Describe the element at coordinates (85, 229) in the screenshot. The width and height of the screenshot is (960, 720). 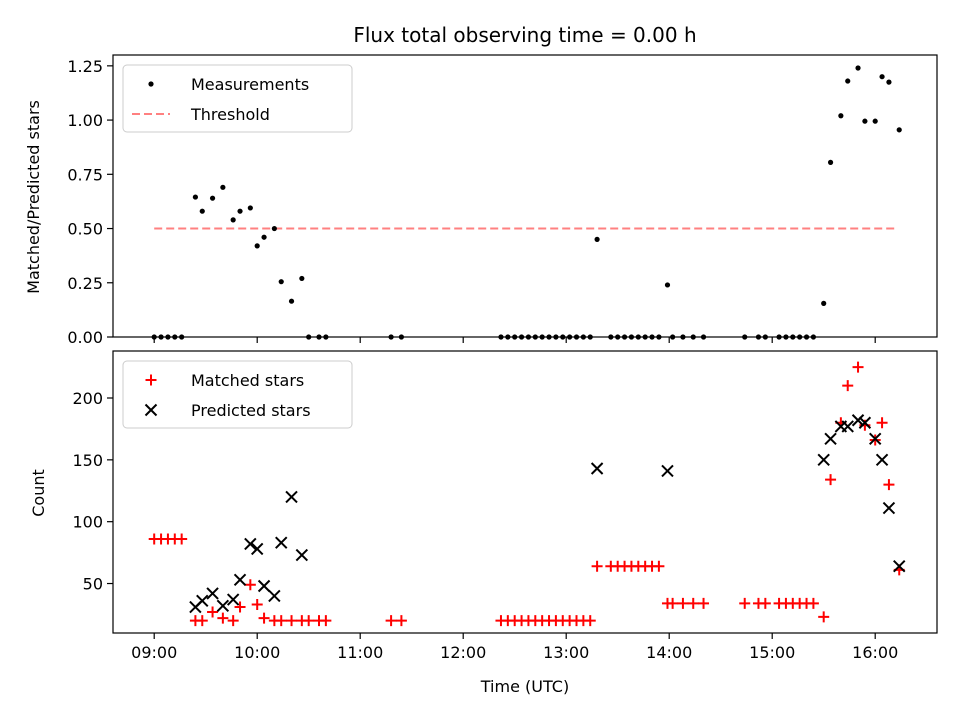
I see `y-tick-label: 0.50` at that location.